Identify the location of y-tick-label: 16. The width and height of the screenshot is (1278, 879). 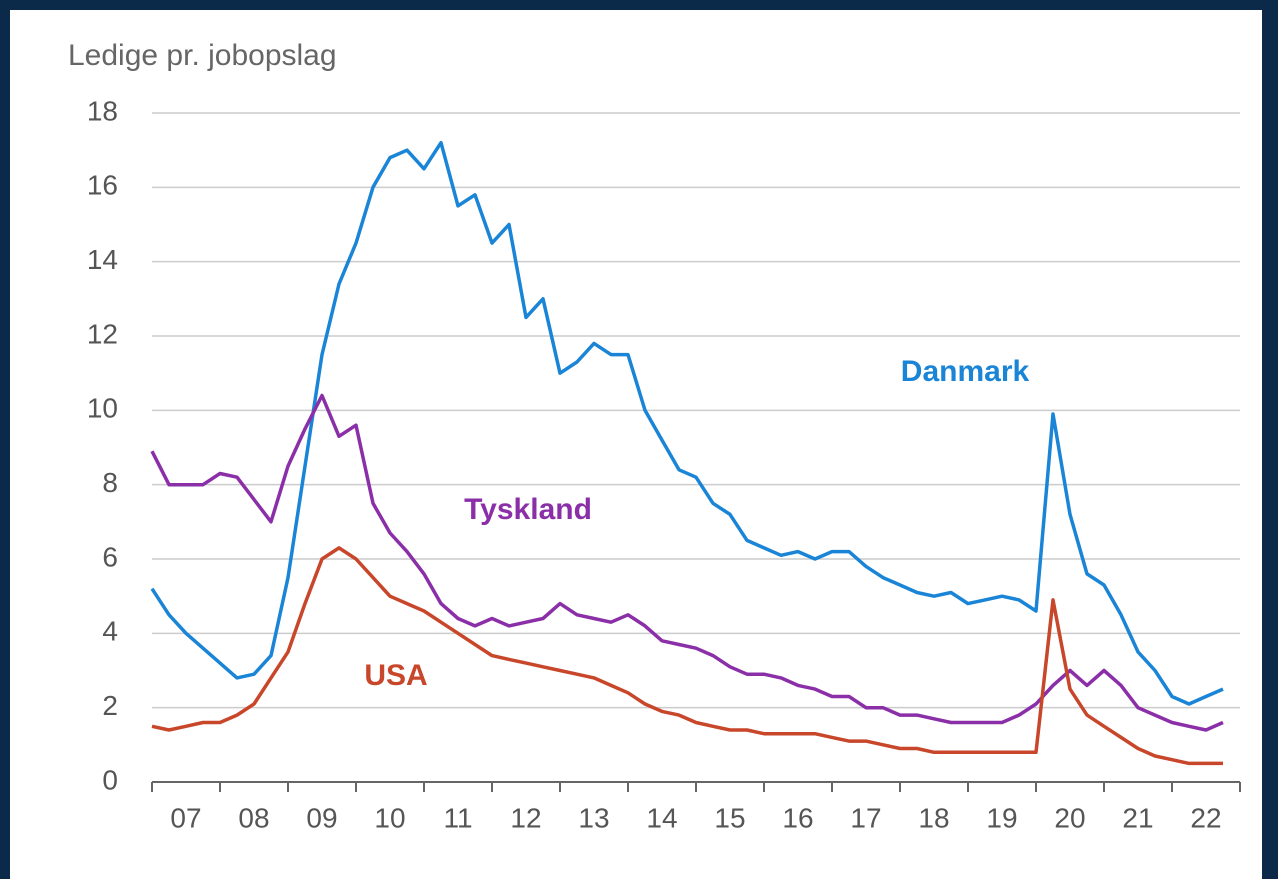
(102, 185).